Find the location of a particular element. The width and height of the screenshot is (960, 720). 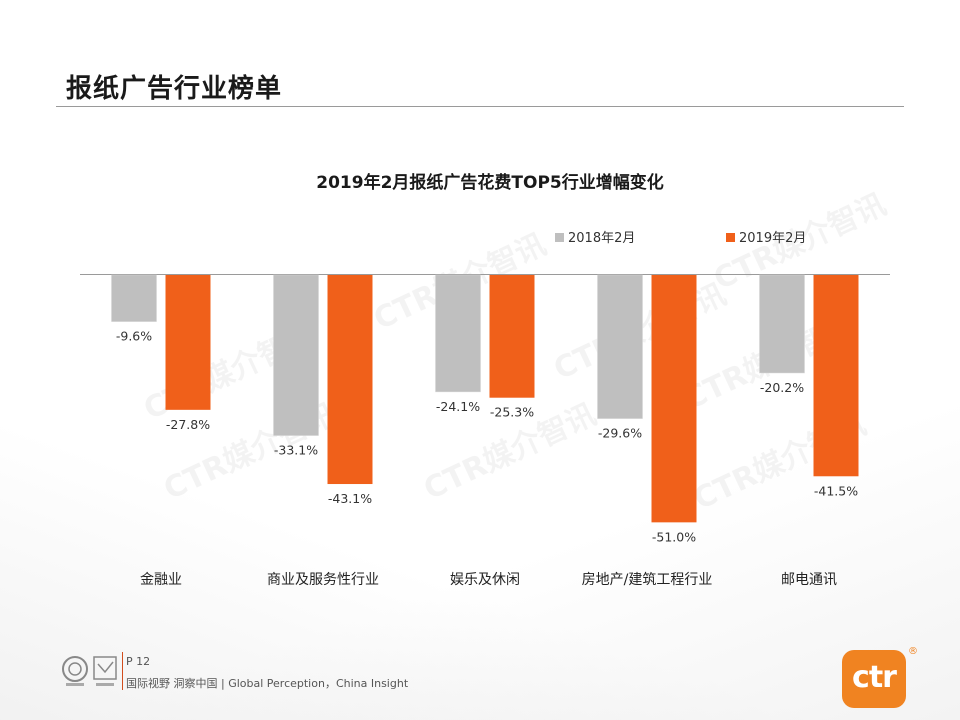

category-labels-layer: 金融业 商业及服务性行业 娱乐及休闲 房地产/建筑工程行业 邮电通讯 is located at coordinates (488, 580).